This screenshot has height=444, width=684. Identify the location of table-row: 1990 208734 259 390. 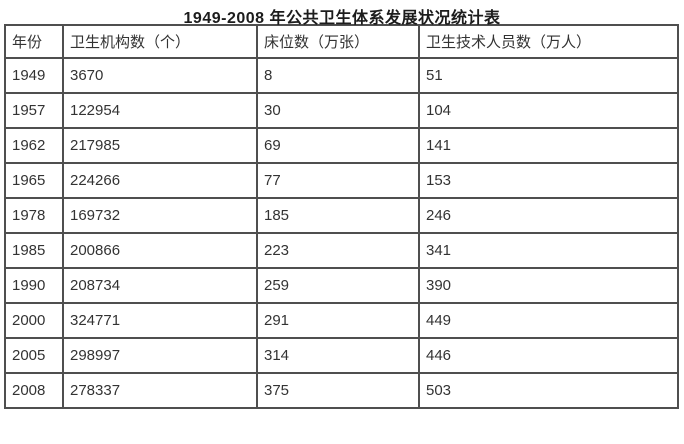
(341, 285).